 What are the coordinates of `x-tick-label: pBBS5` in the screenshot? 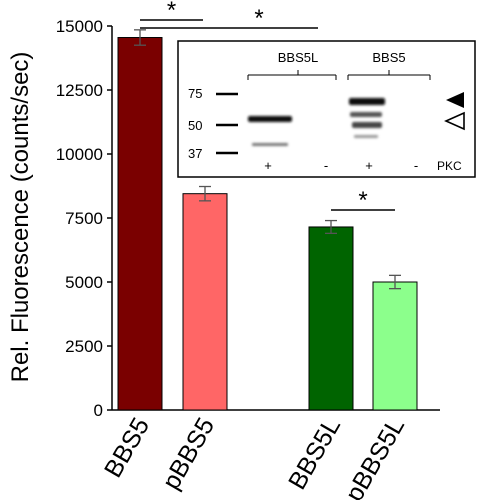 It's located at (188, 453).